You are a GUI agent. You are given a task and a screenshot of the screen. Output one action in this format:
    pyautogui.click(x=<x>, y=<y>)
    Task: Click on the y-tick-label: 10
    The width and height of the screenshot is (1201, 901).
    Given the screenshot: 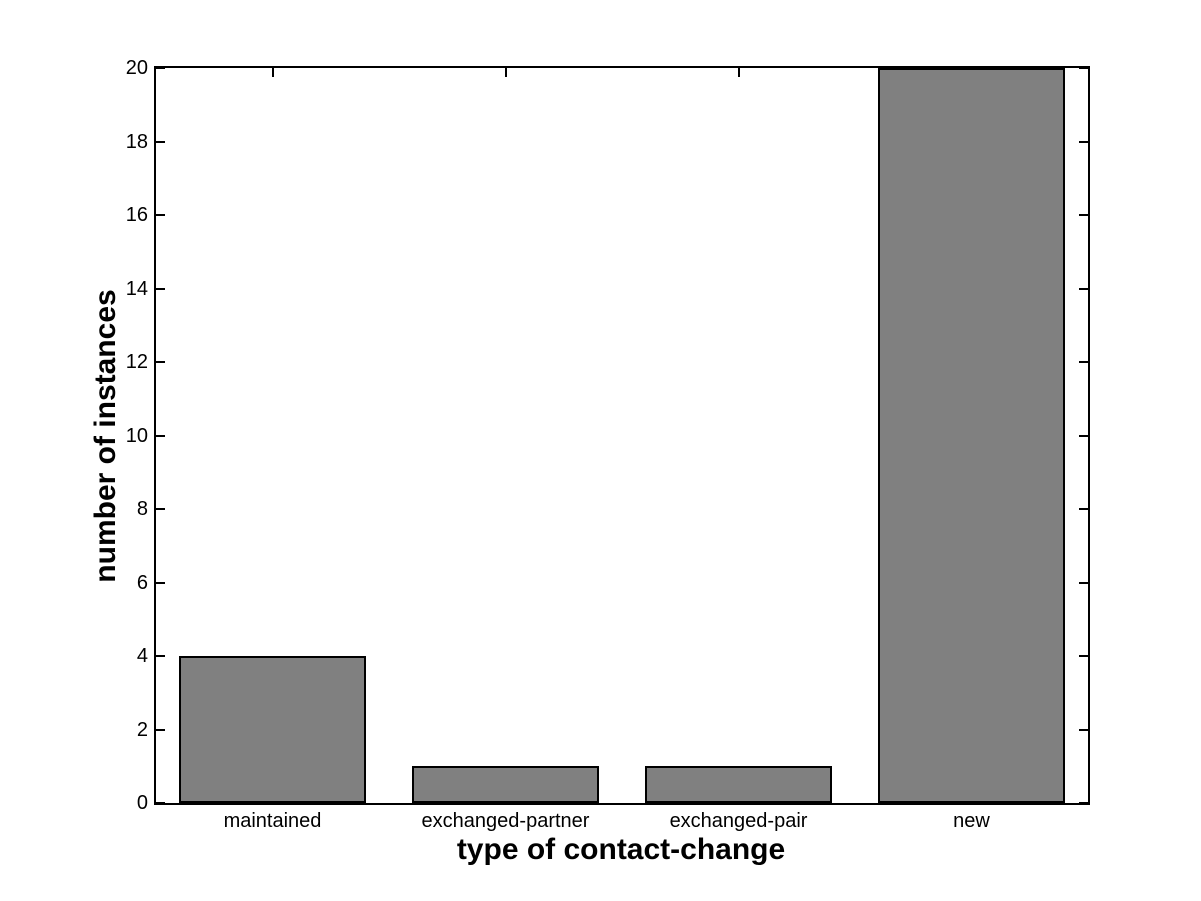 What is the action you would take?
    pyautogui.click(x=136, y=435)
    